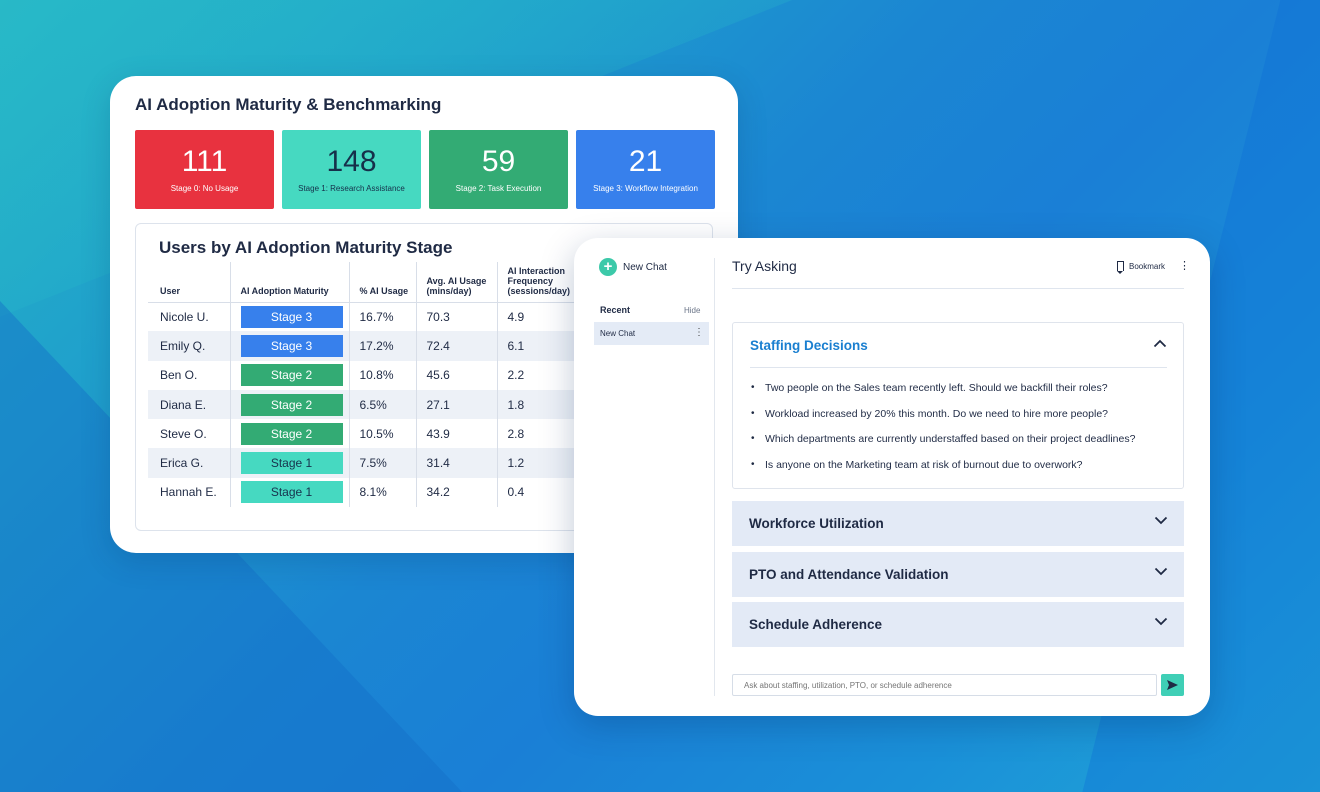  I want to click on send-button, so click(1172, 685).